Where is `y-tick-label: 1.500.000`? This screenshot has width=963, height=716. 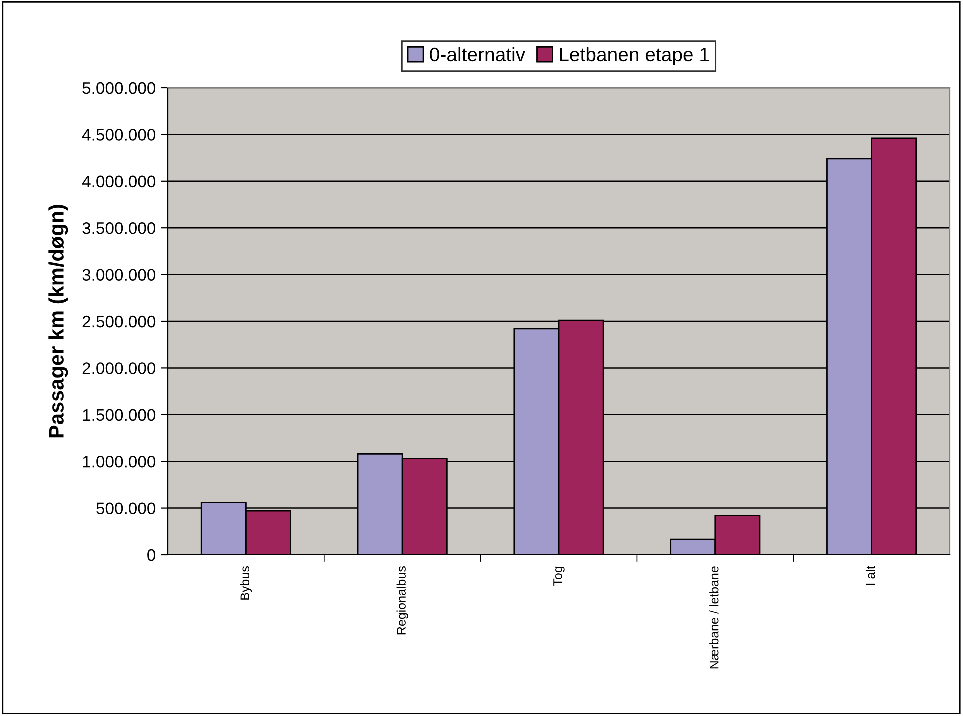
y-tick-label: 1.500.000 is located at coordinates (119, 415).